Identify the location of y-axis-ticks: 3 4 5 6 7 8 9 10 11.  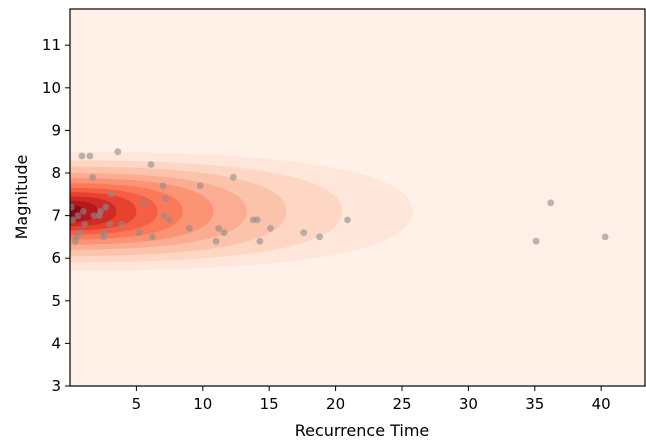
(56, 215).